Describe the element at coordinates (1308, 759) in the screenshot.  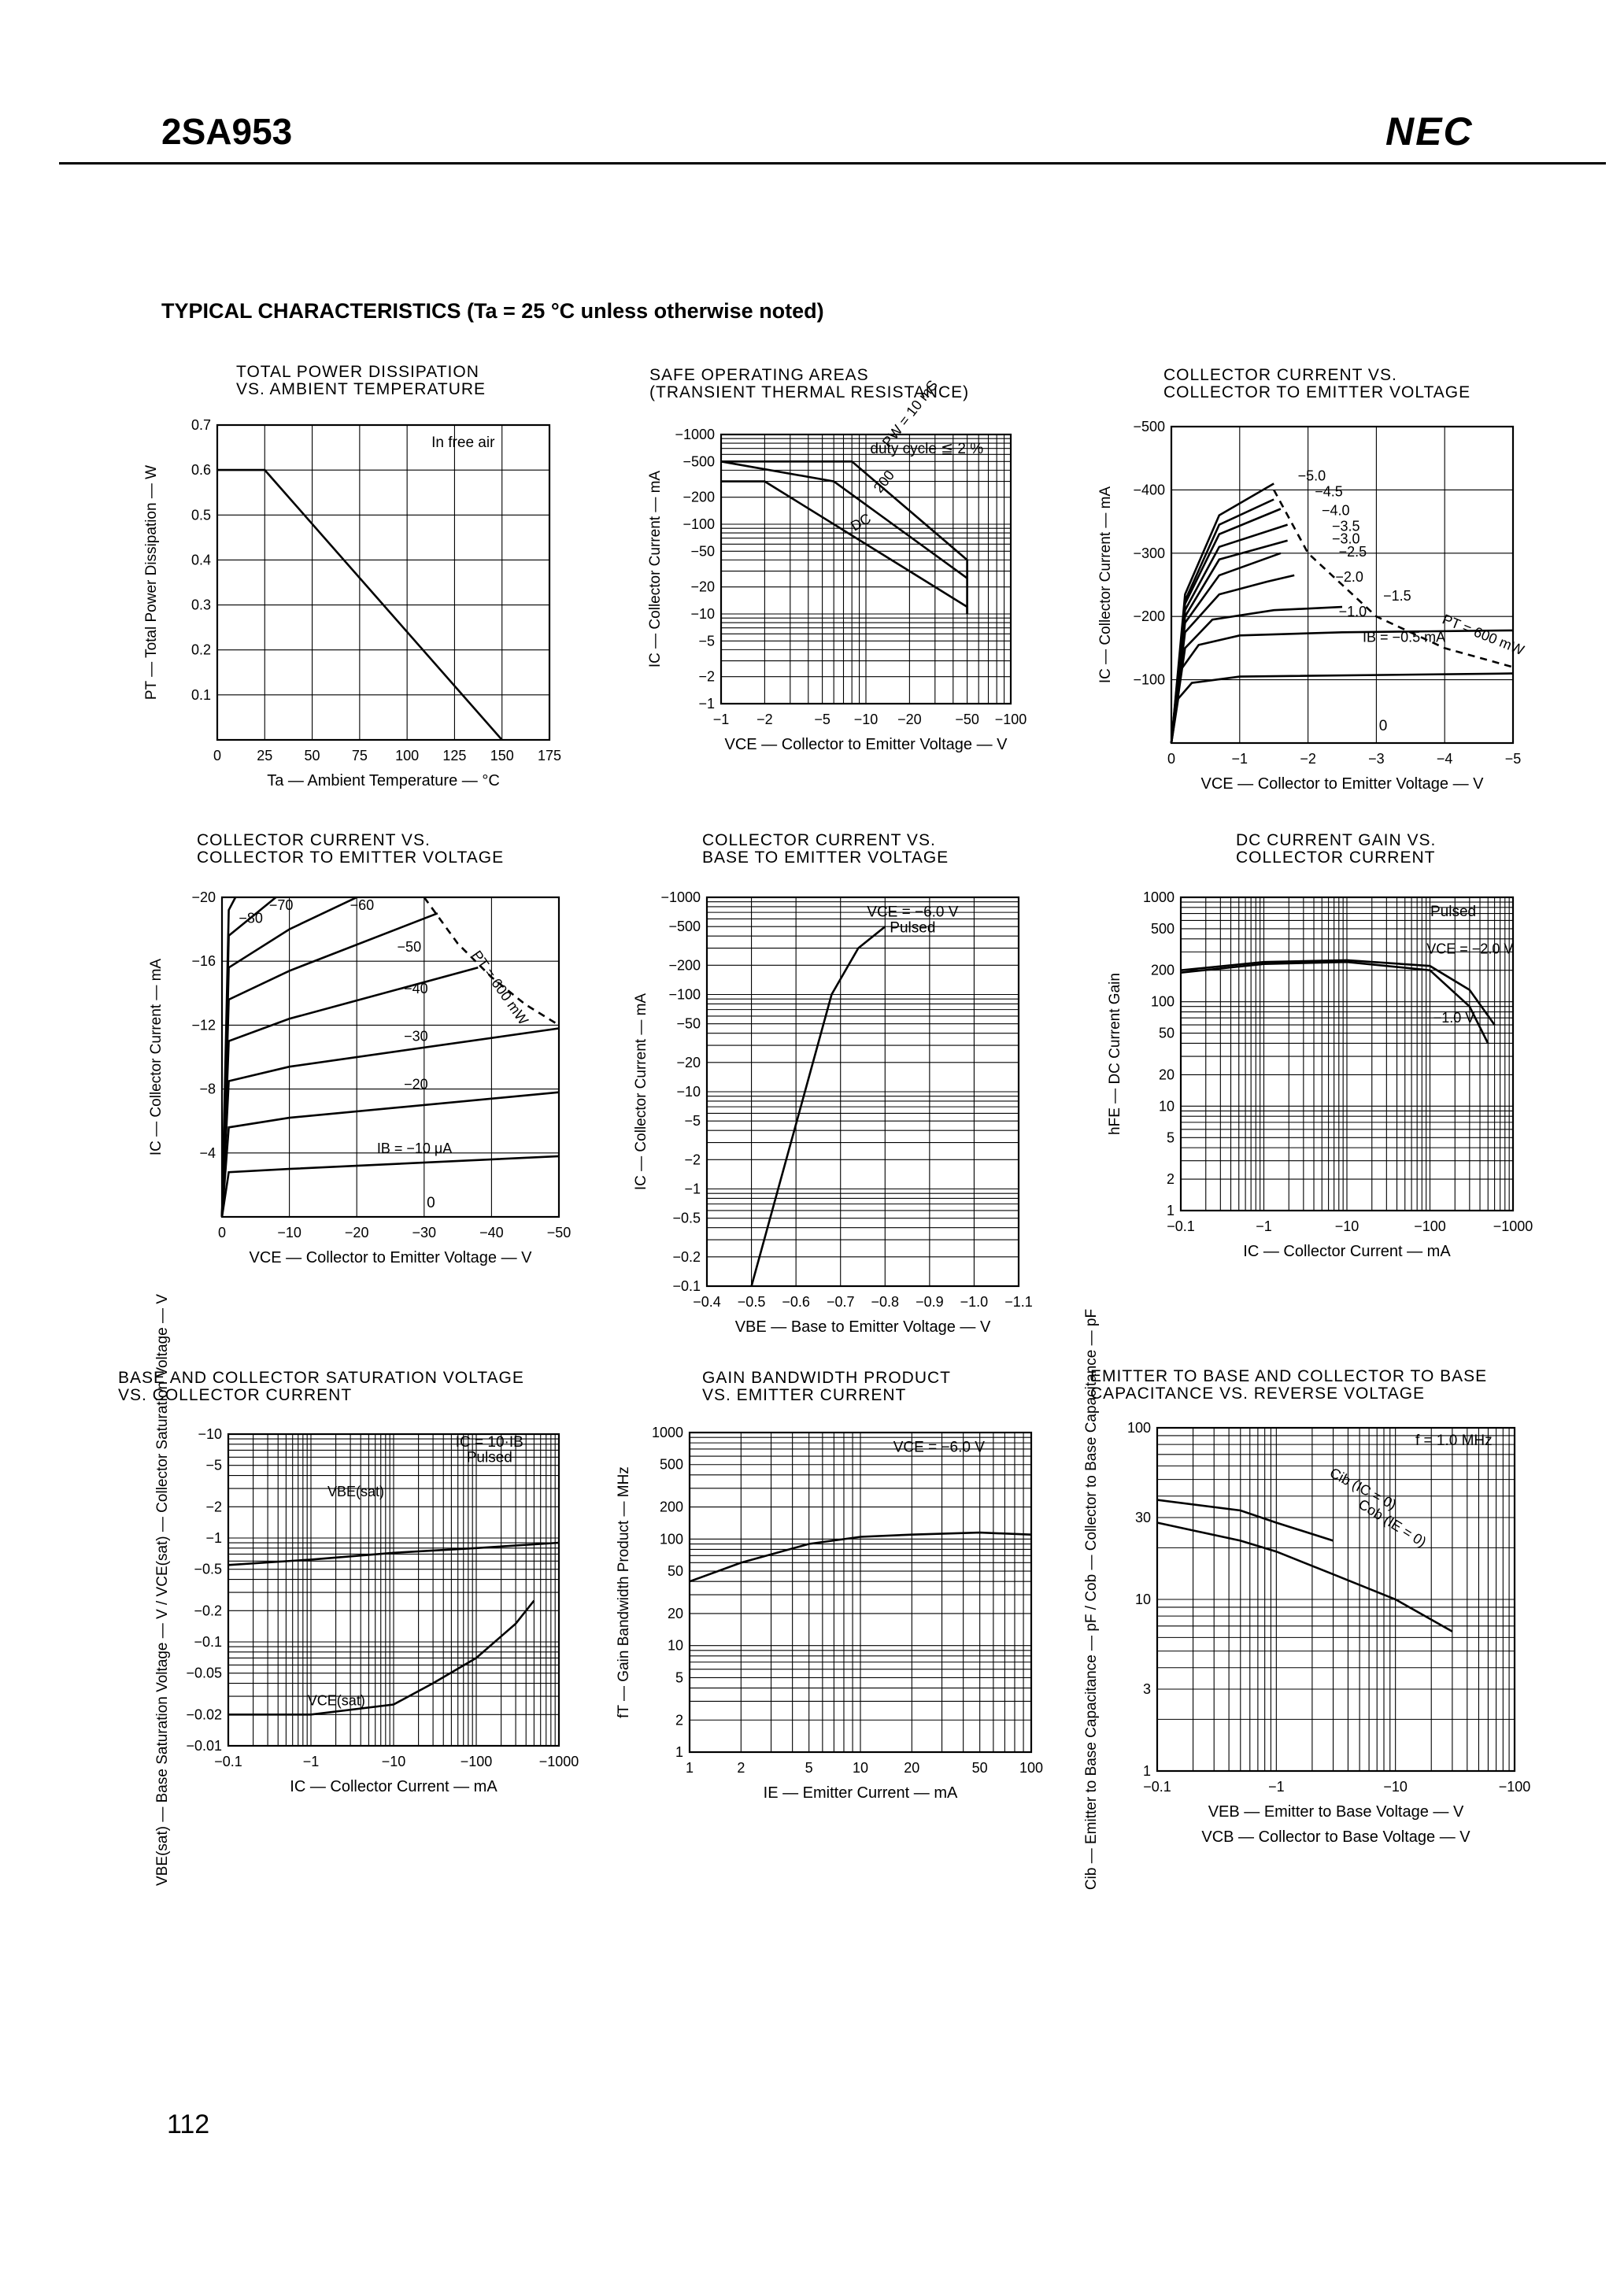
I see `x-tick-label: −2` at that location.